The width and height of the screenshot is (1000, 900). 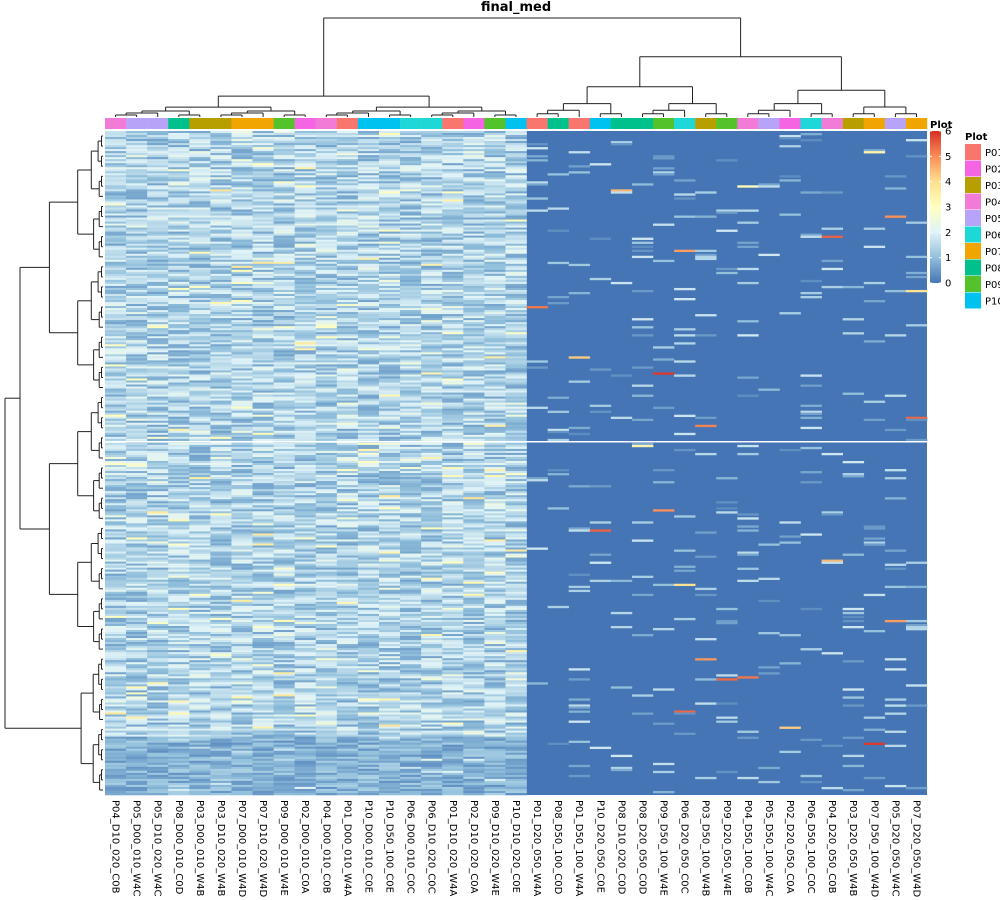 I want to click on annotation-cell, so click(x=326, y=123).